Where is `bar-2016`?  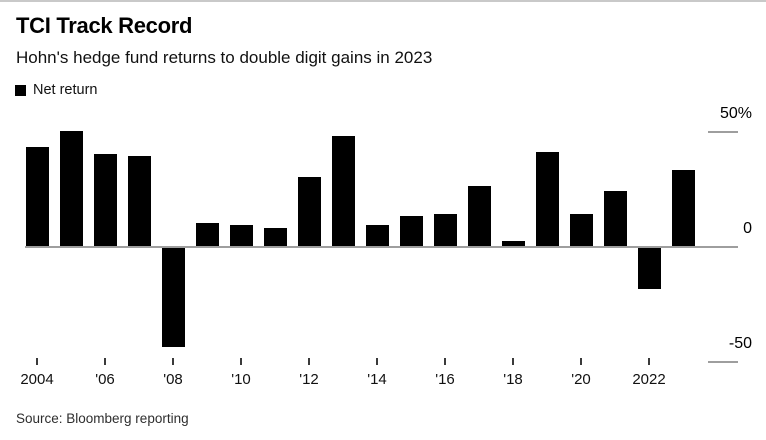
bar-2016 is located at coordinates (445, 229).